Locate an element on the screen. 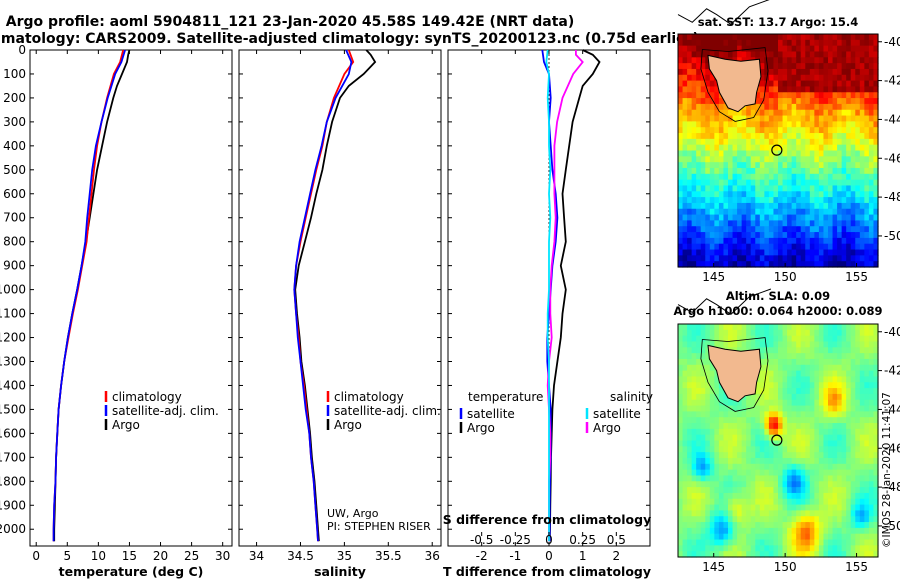 The image size is (900, 580). x-tick-label: 36 is located at coordinates (432, 556).